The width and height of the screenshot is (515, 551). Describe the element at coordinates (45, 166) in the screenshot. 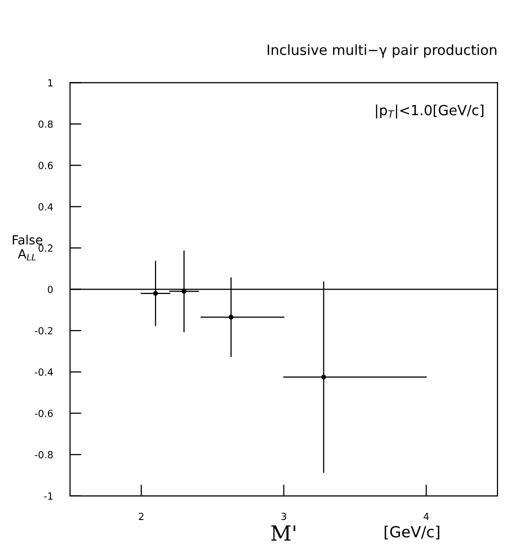

I see `y-tick-label: 0.6` at that location.